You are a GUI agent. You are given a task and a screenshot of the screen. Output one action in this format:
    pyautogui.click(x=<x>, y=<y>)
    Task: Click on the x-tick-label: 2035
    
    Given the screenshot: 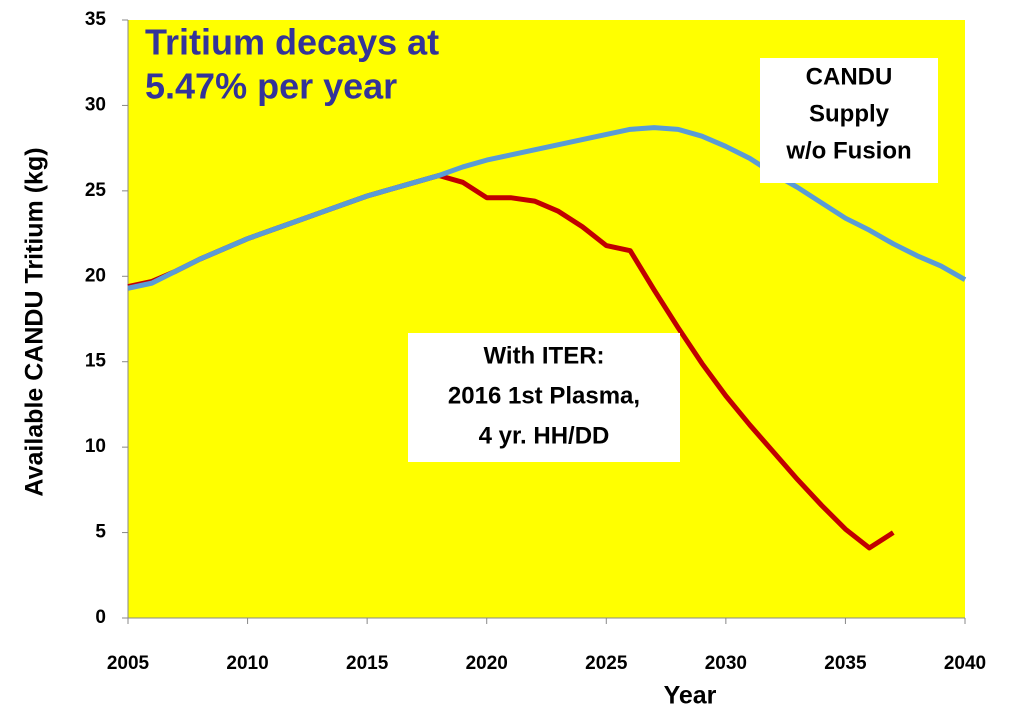 What is the action you would take?
    pyautogui.click(x=845, y=663)
    